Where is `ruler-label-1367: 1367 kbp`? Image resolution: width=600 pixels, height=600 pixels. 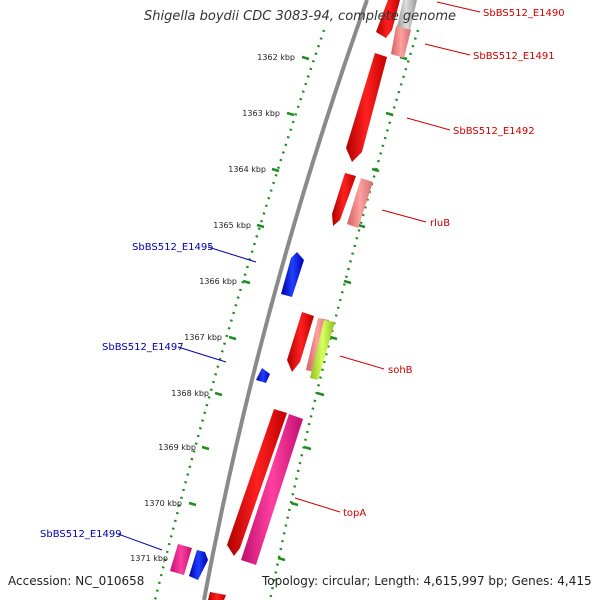 ruler-label-1367: 1367 kbp is located at coordinates (203, 337).